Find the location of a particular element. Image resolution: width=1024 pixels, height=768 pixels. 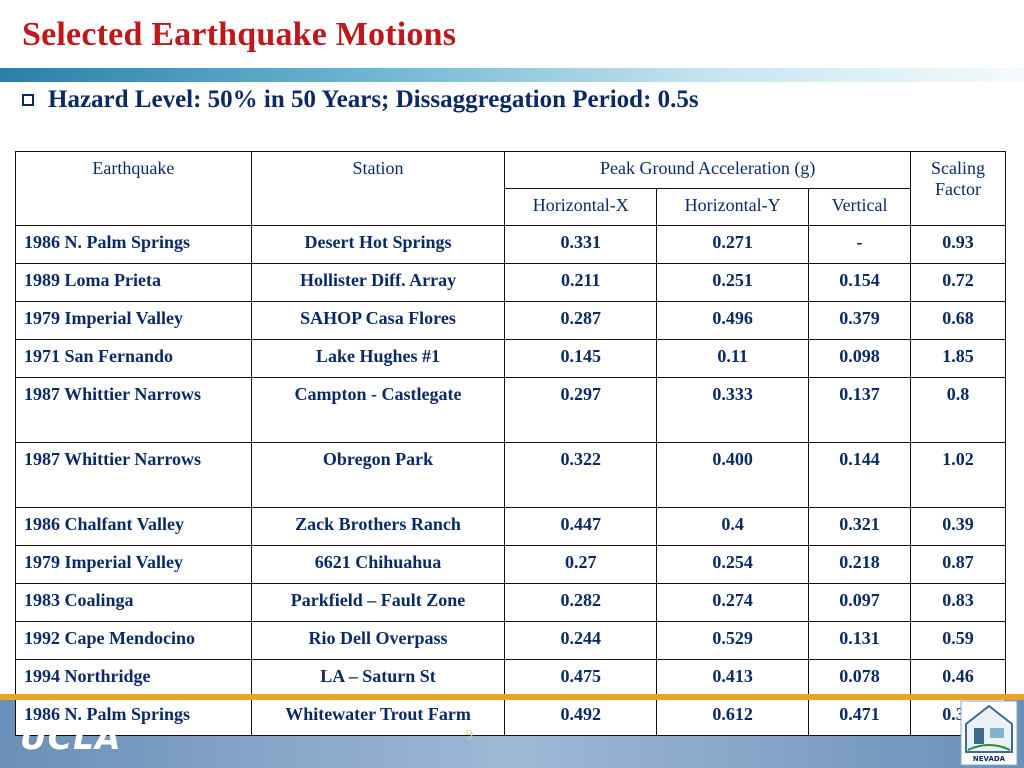

header-earthquake: Earthquake is located at coordinates (133, 188).